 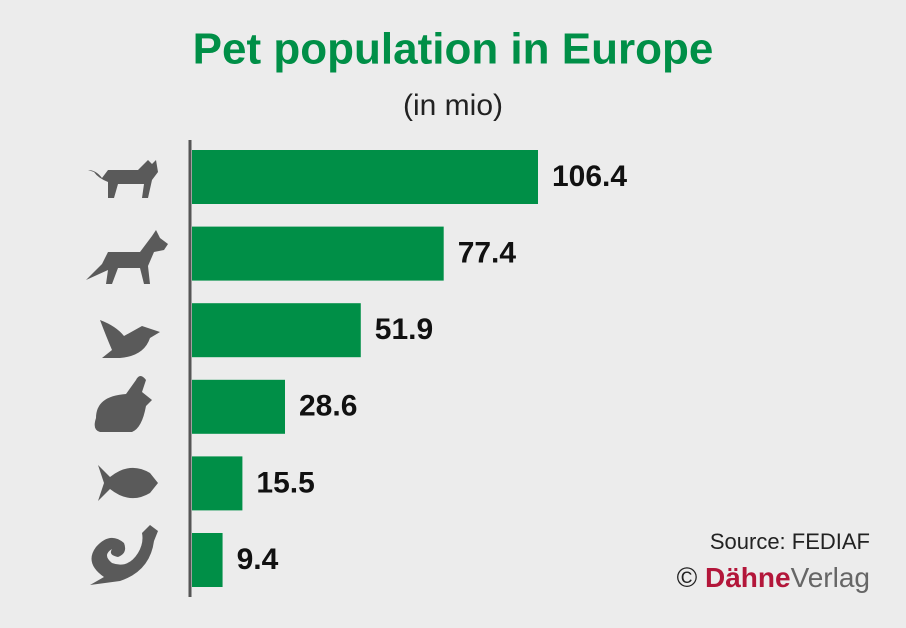 I want to click on value-label: 77.4, so click(x=487, y=253).